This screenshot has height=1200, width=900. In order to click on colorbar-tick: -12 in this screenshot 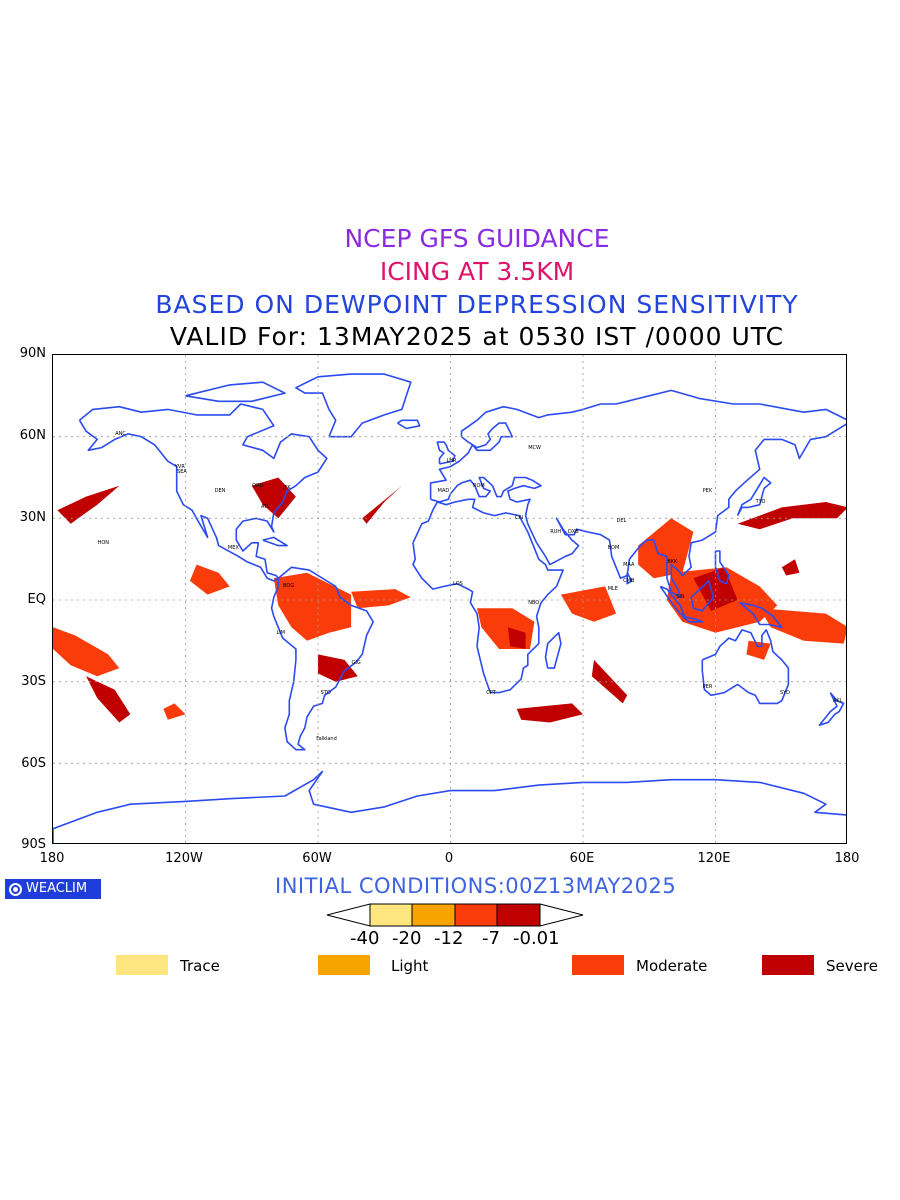, I will do `click(449, 938)`.